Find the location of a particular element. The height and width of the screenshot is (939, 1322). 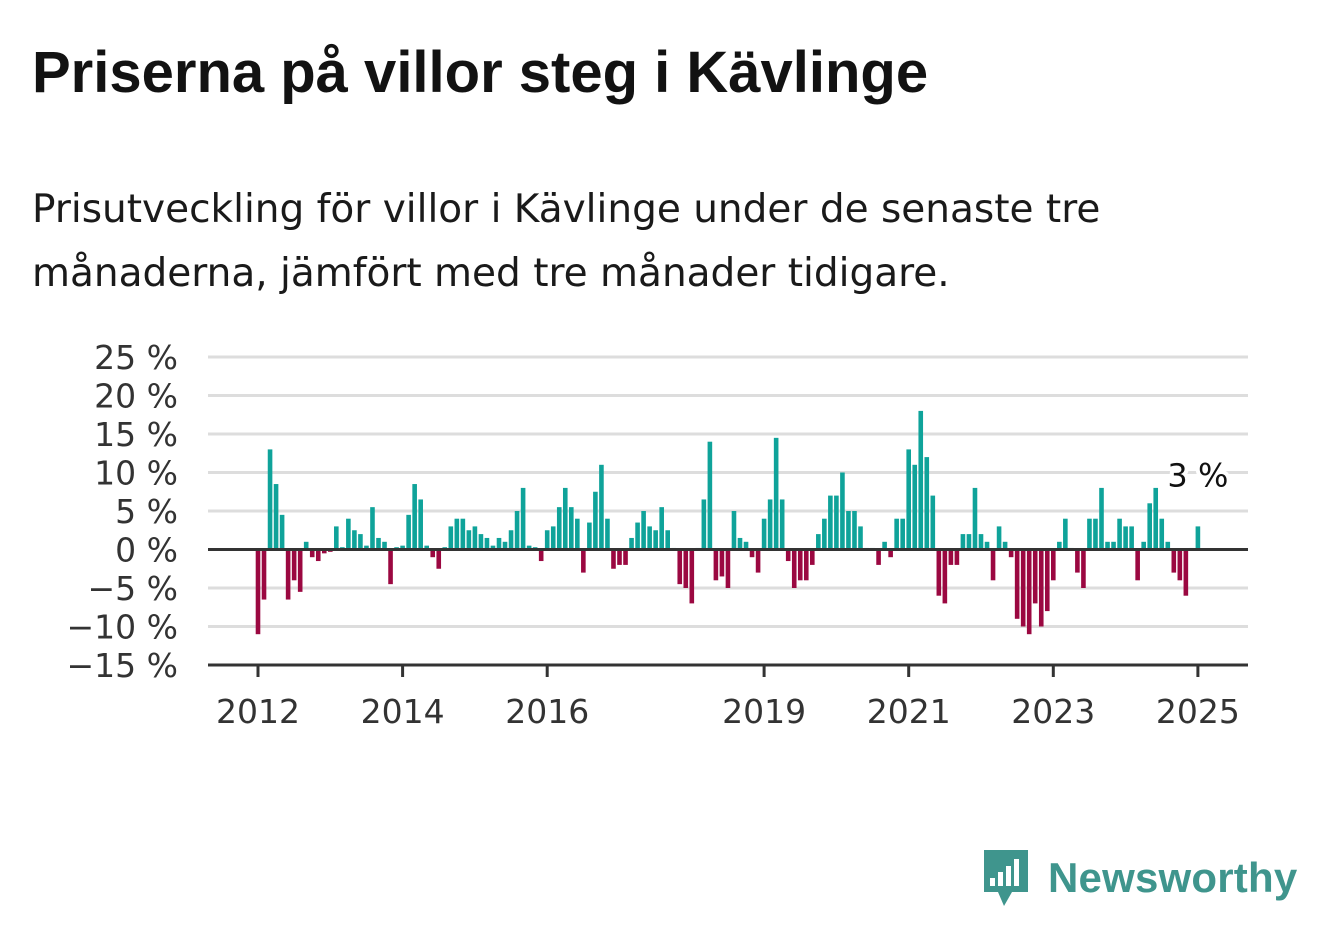

y-tick-label: 0 % is located at coordinates (146, 550).